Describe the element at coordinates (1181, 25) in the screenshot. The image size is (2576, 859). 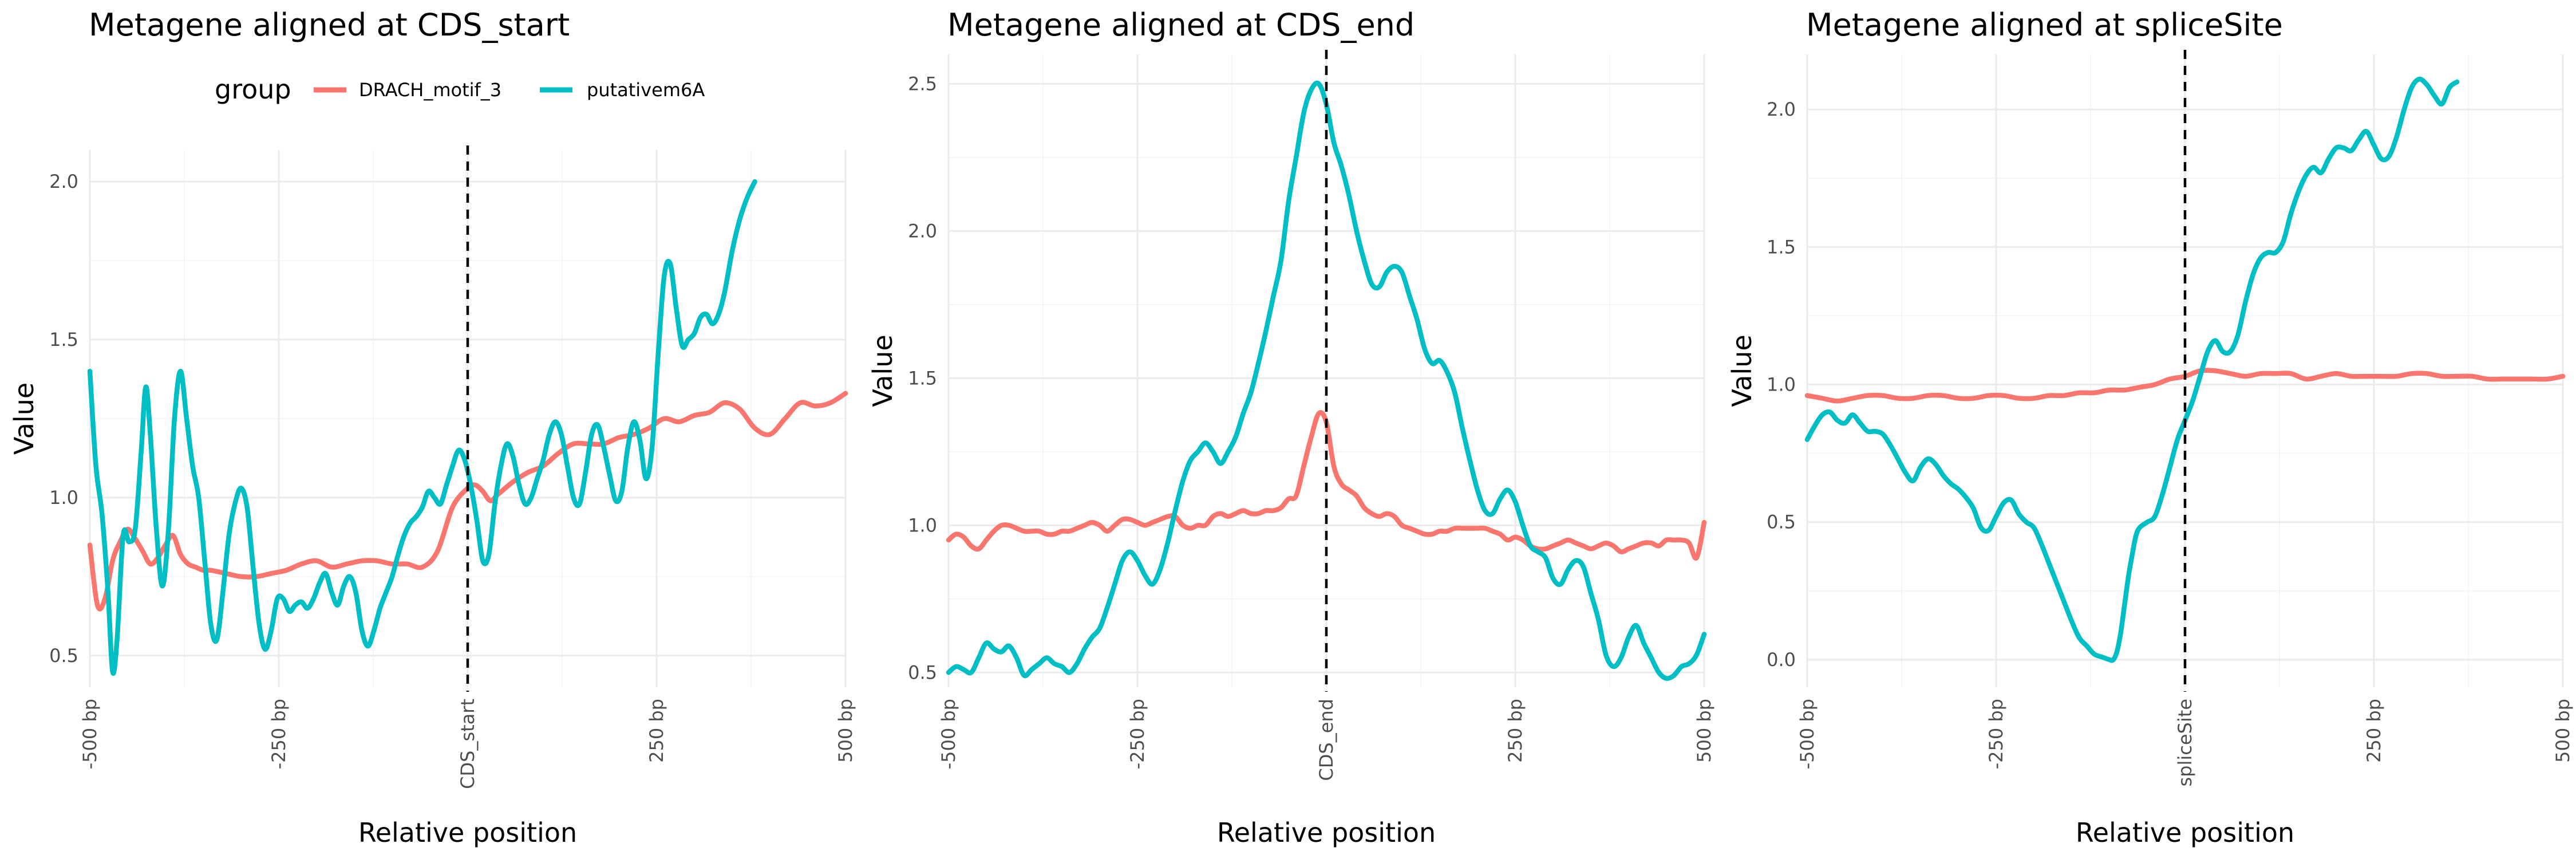
I see `chart-title-cds-end: Metagene aligned at CDS_end` at that location.